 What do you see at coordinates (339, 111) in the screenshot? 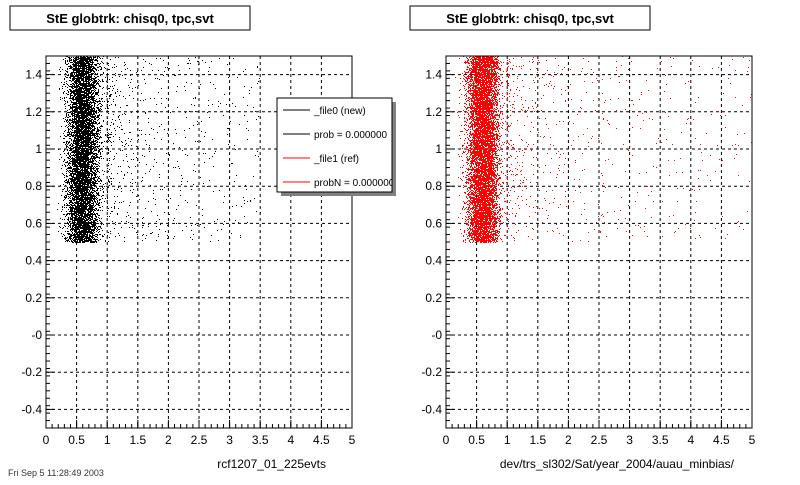
I see `legend-label: _file0 (new)` at bounding box center [339, 111].